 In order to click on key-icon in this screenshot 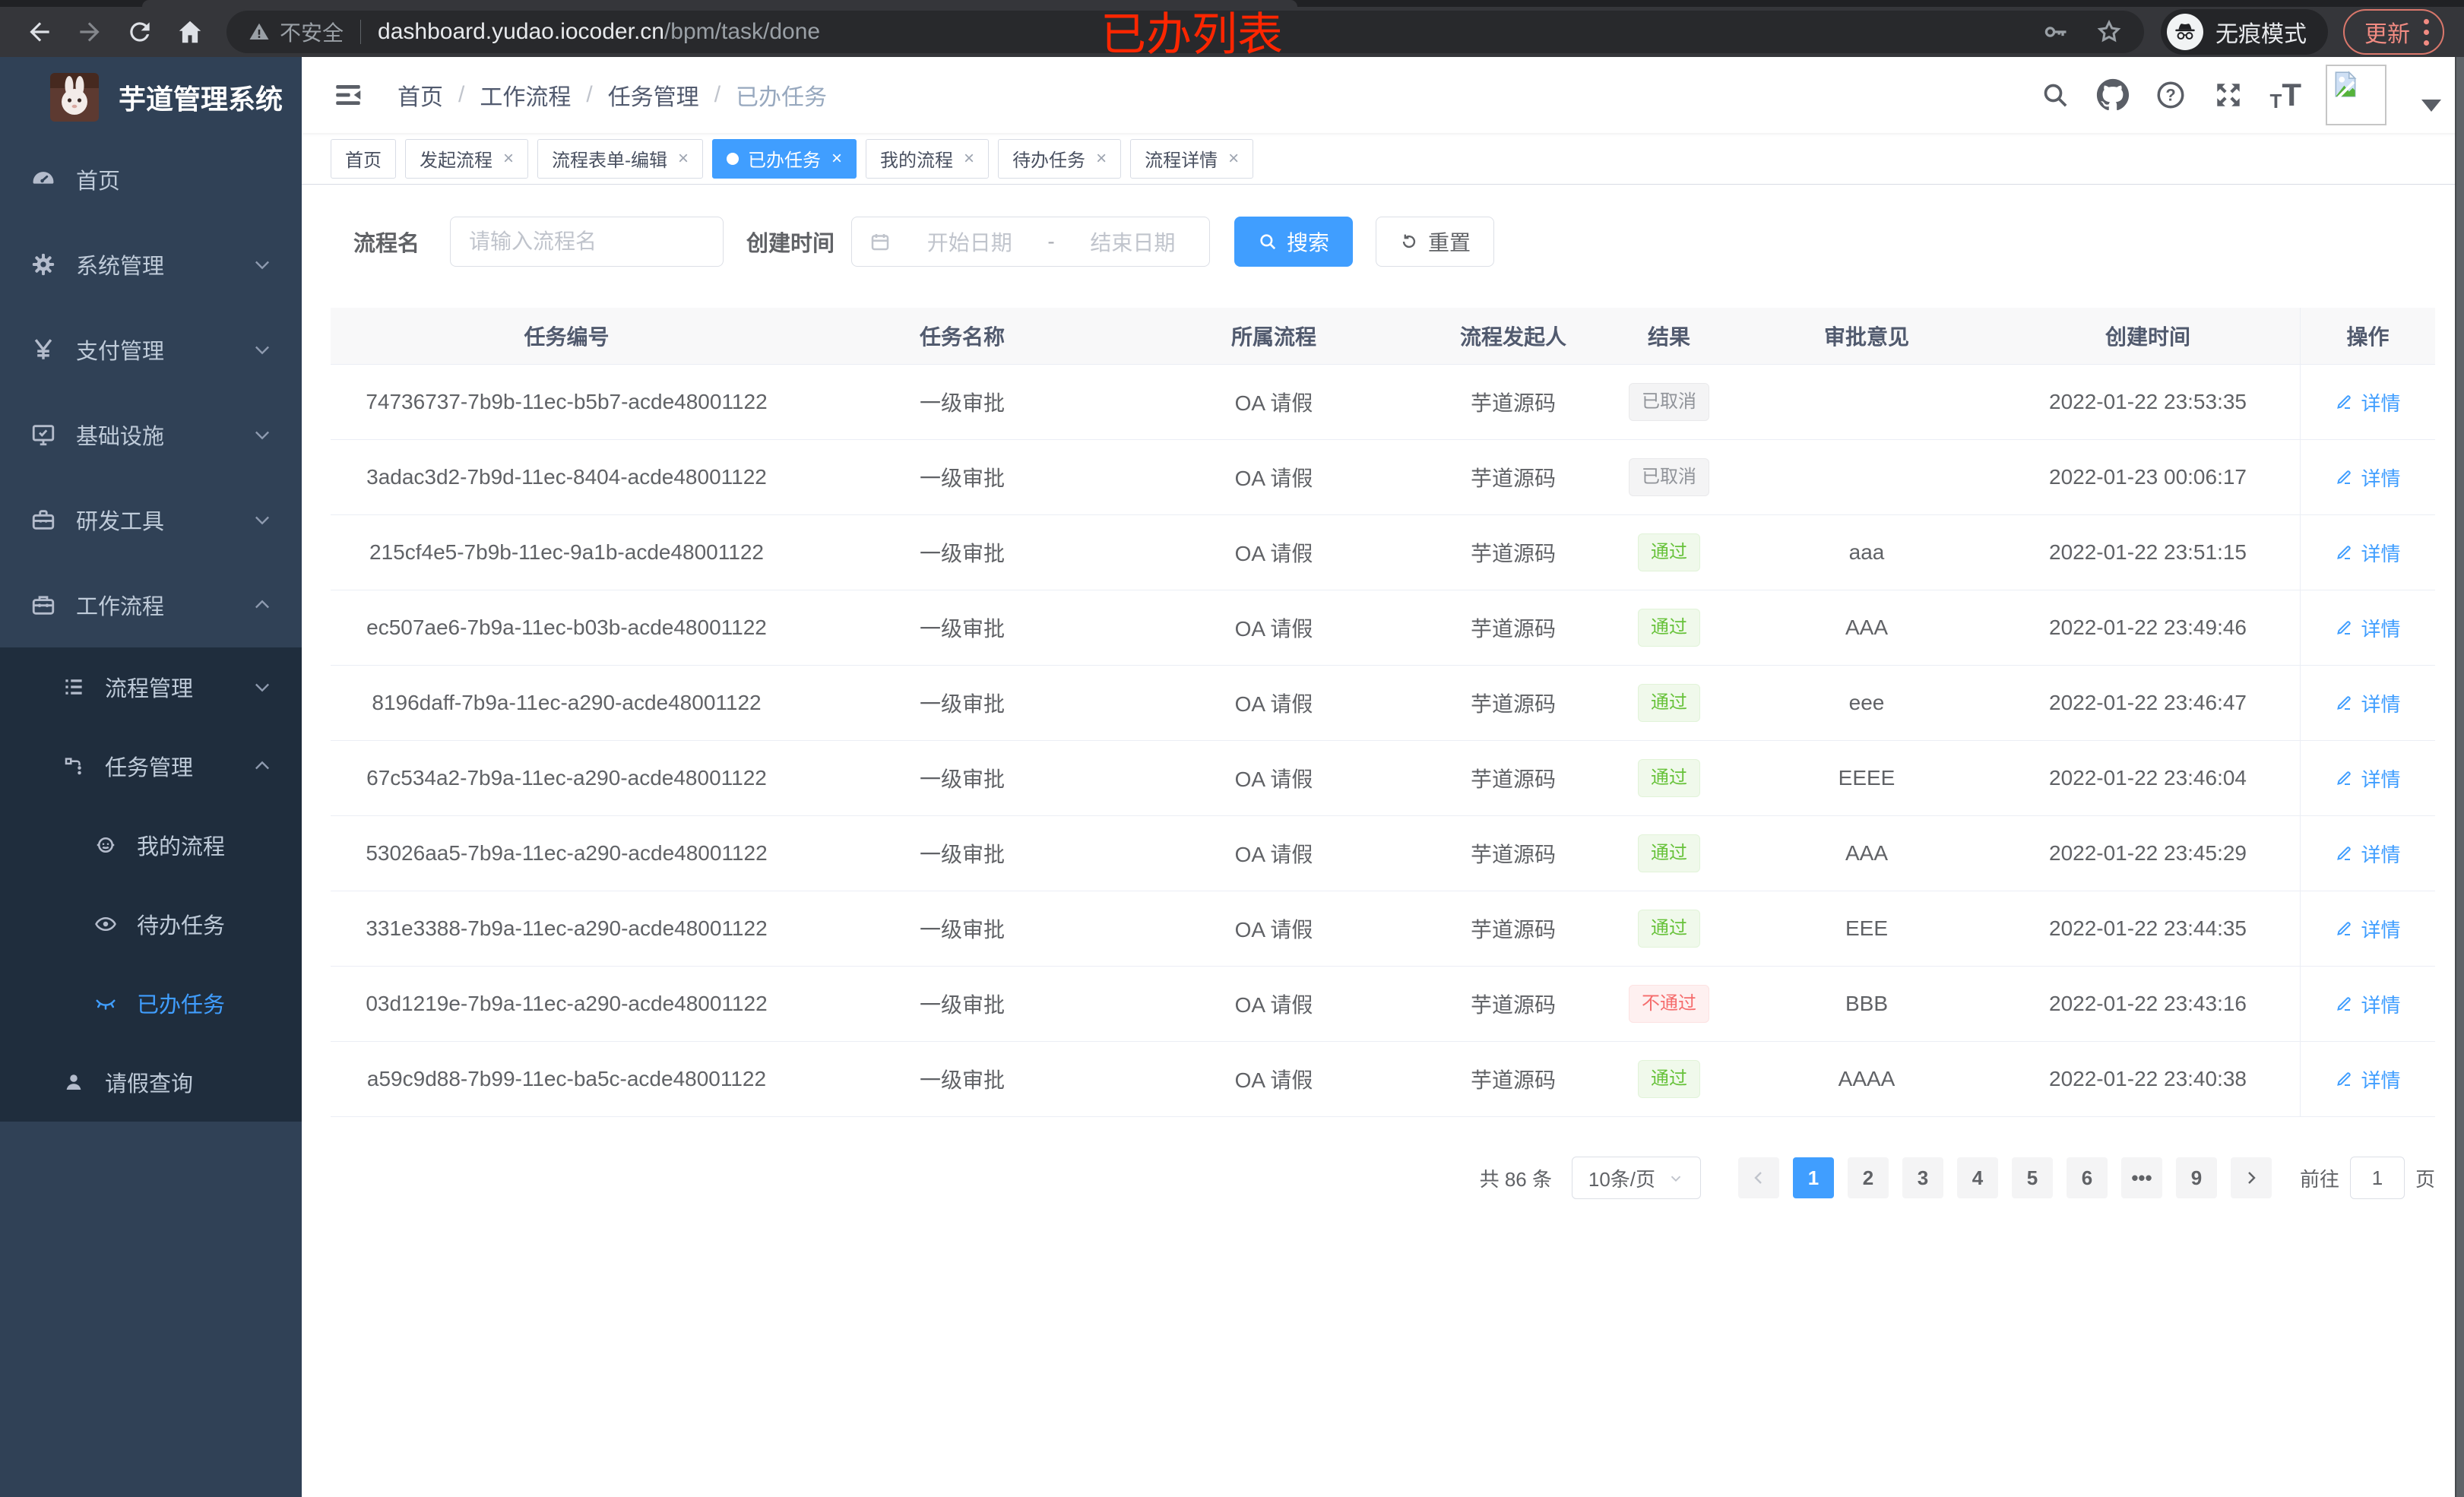, I will do `click(2056, 32)`.